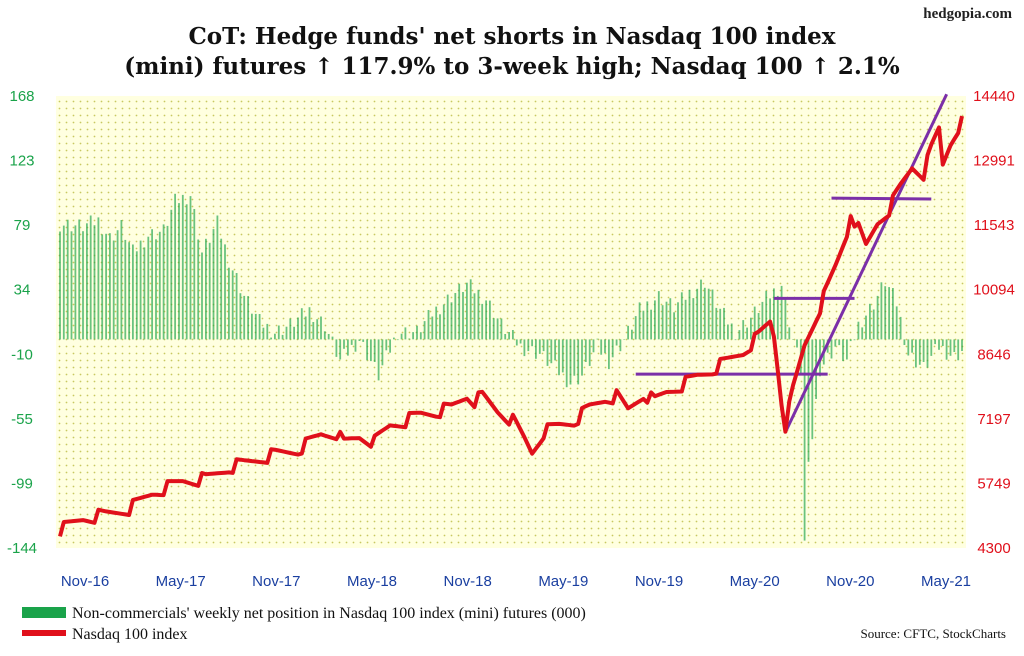 The height and width of the screenshot is (656, 1024). I want to click on left-tick-label: -55, so click(22, 419).